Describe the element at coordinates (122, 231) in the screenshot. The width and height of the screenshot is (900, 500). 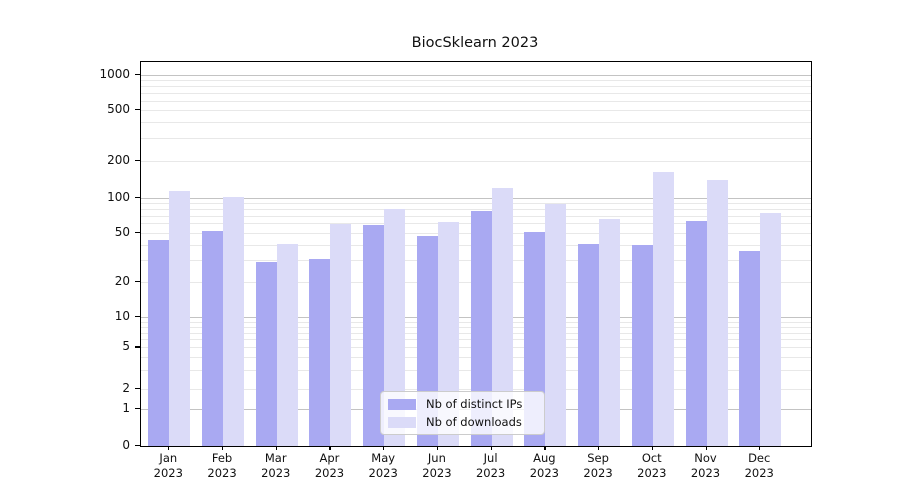
I see `y-tick-label-50: 50` at that location.